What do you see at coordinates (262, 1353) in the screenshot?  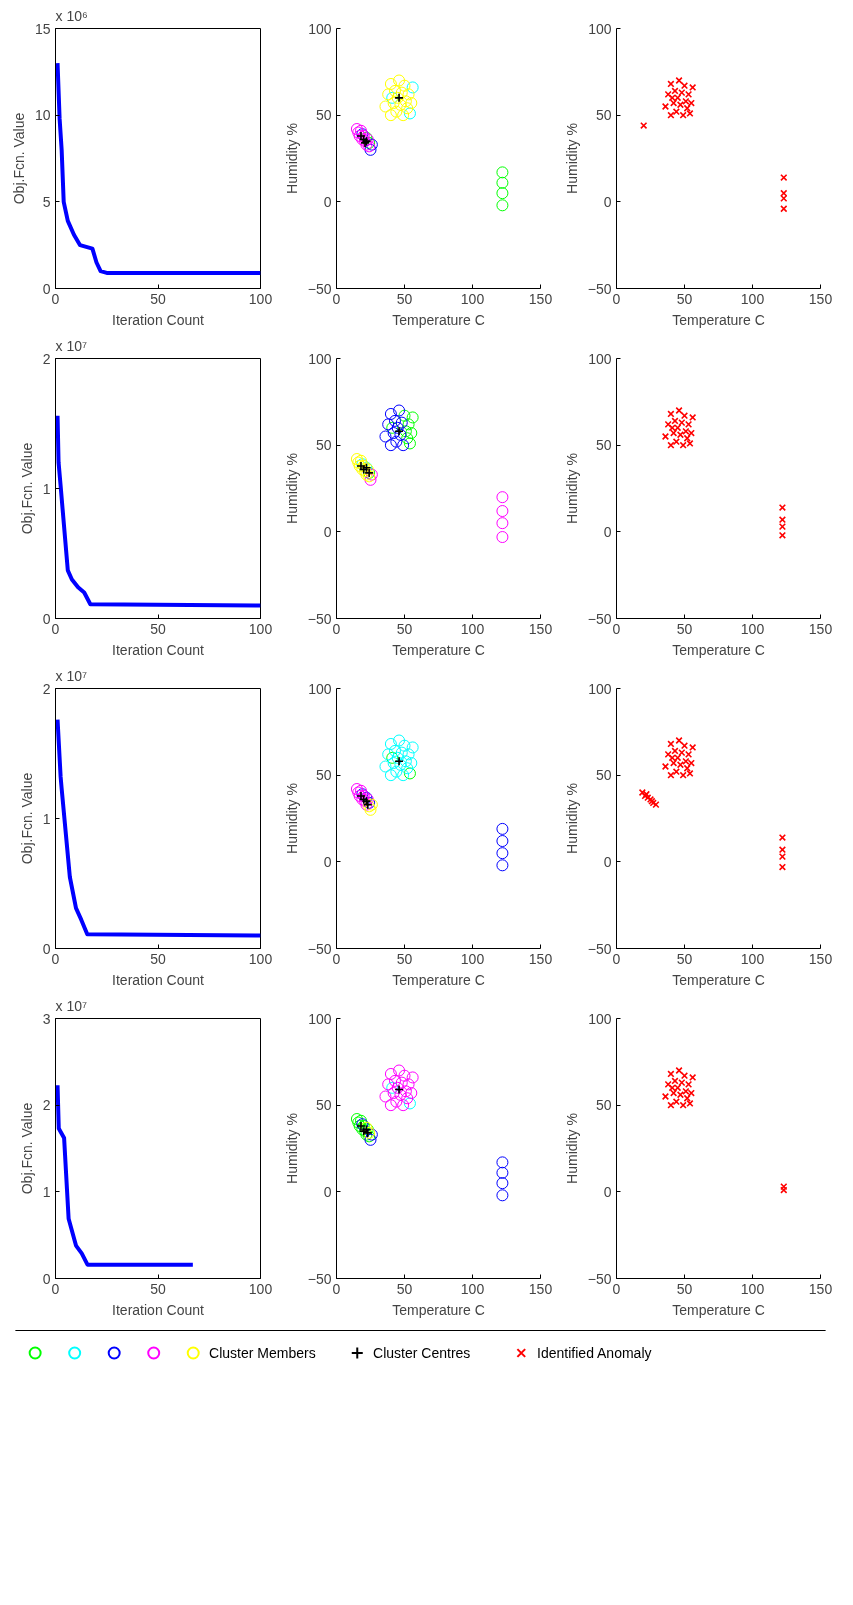 I see `legend-label: Cluster Members` at bounding box center [262, 1353].